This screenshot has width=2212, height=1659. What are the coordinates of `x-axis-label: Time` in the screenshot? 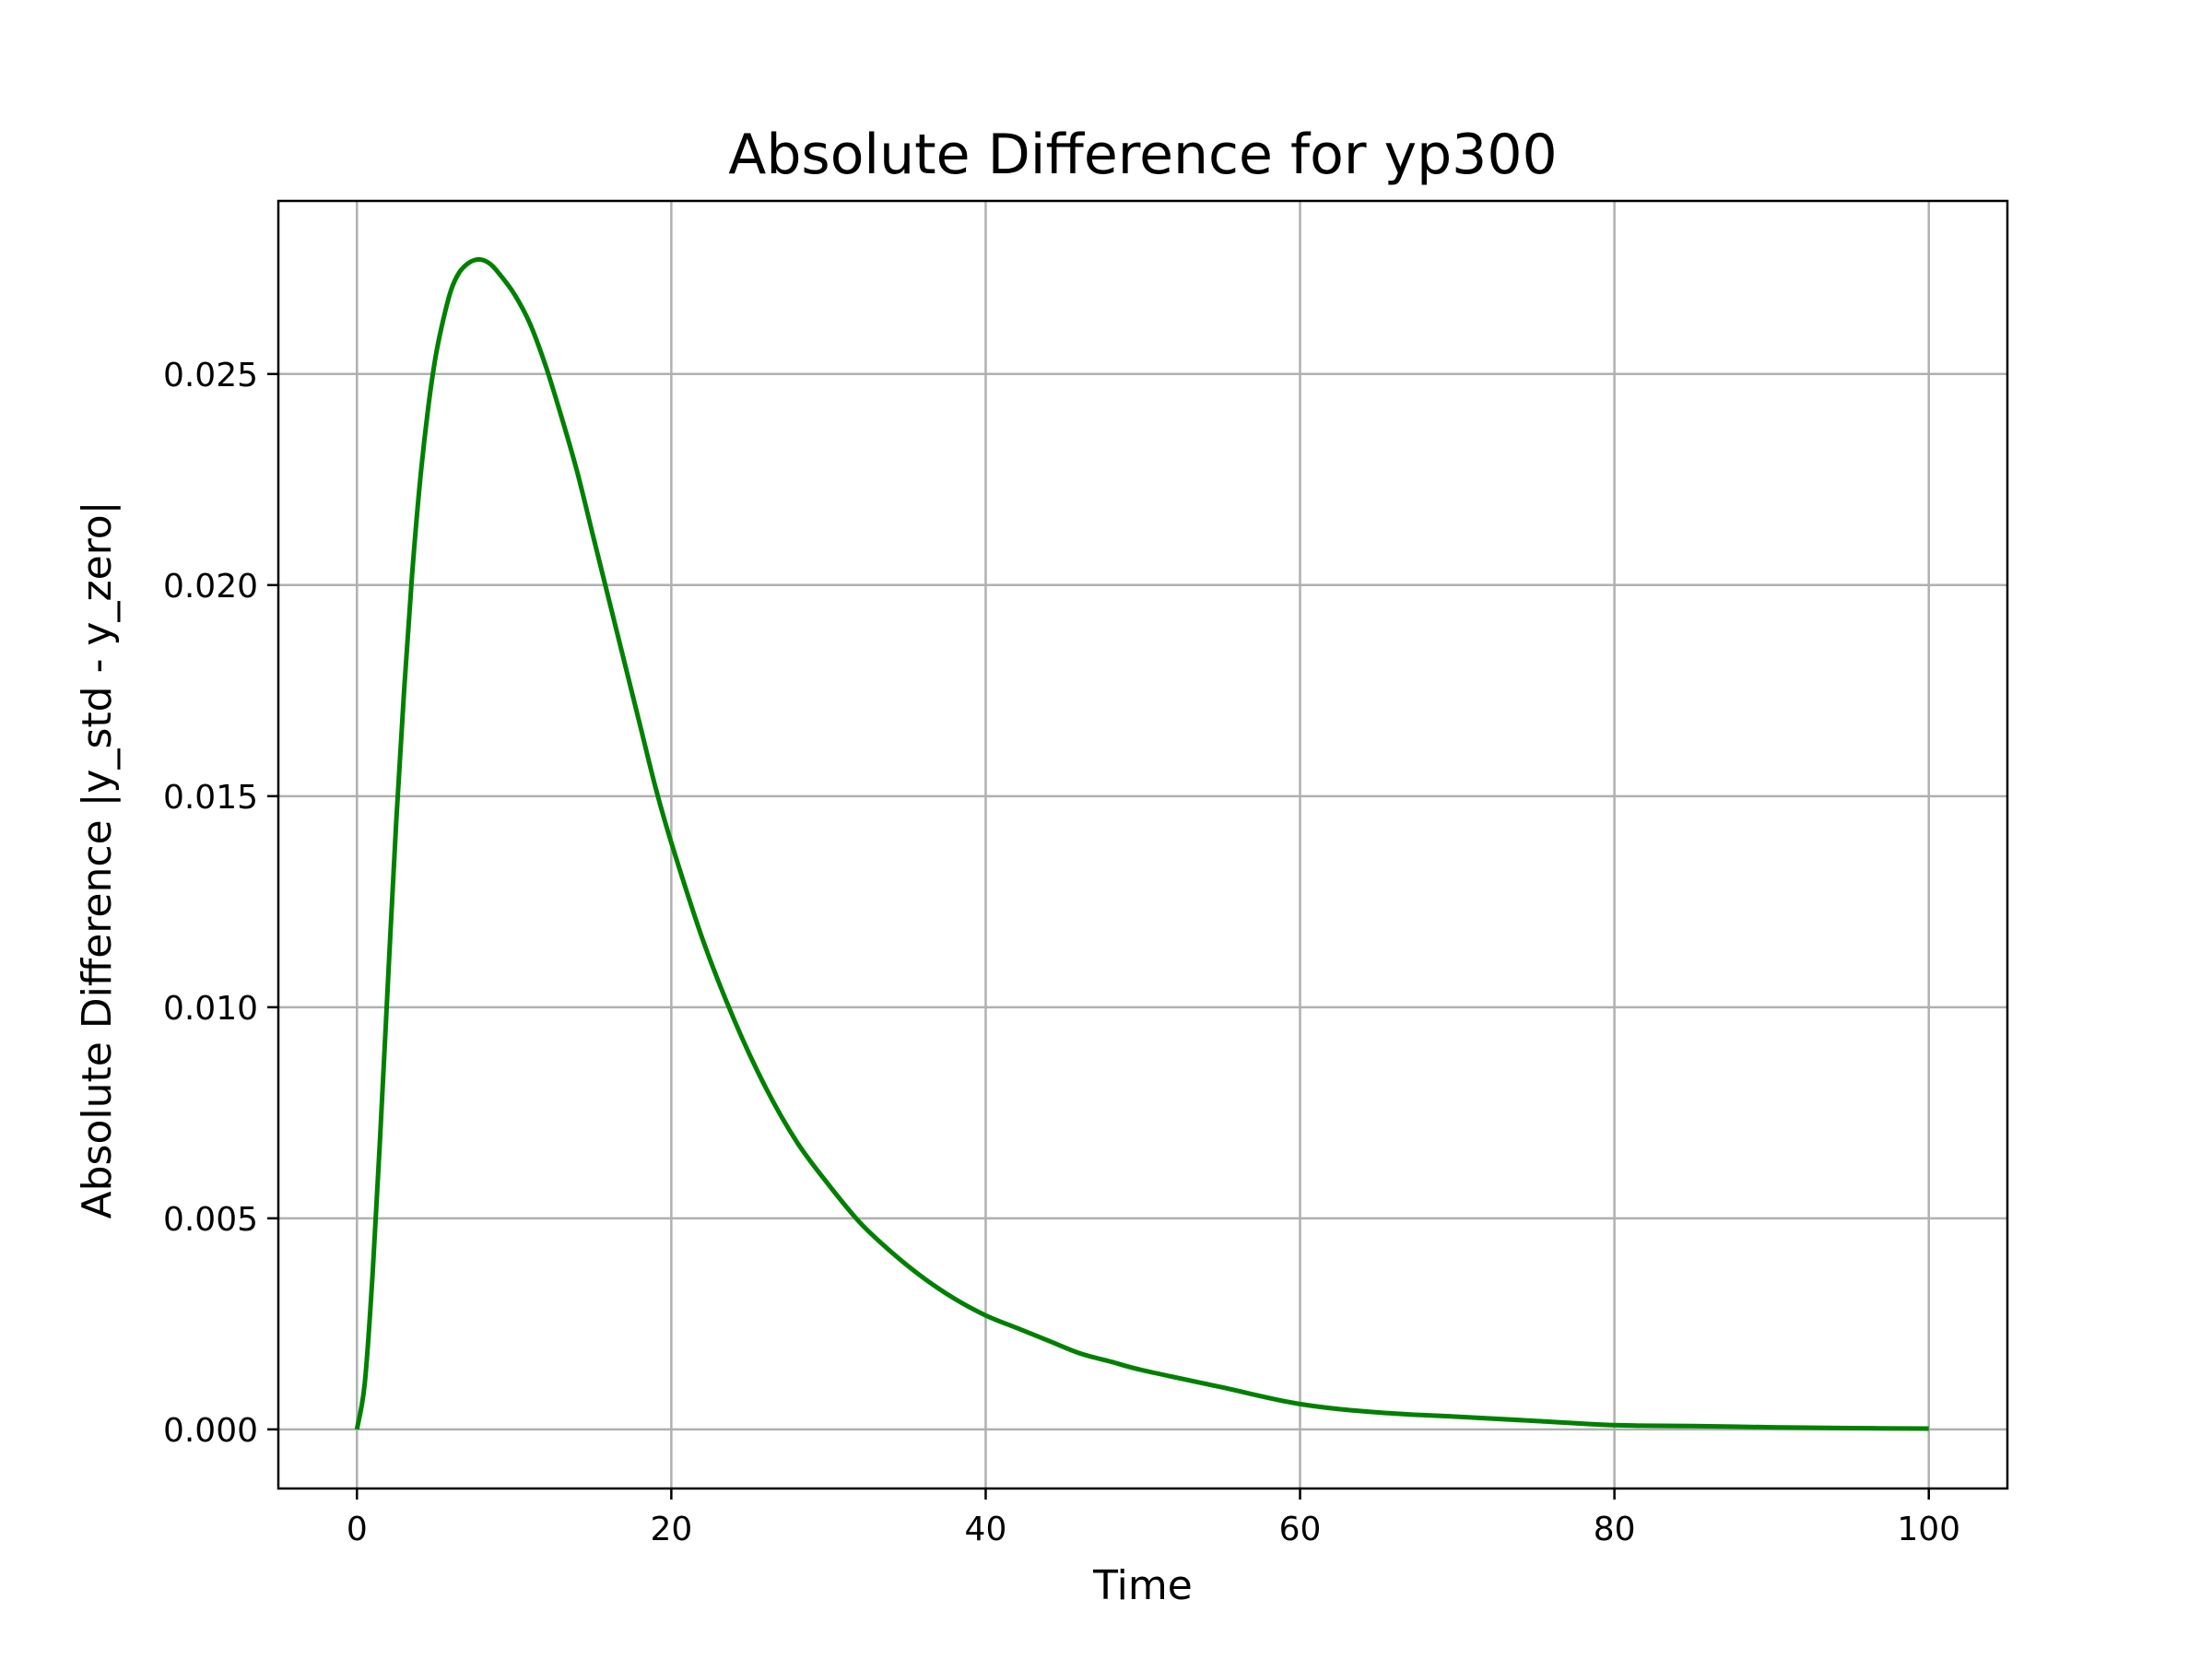 It's located at (1142, 1585).